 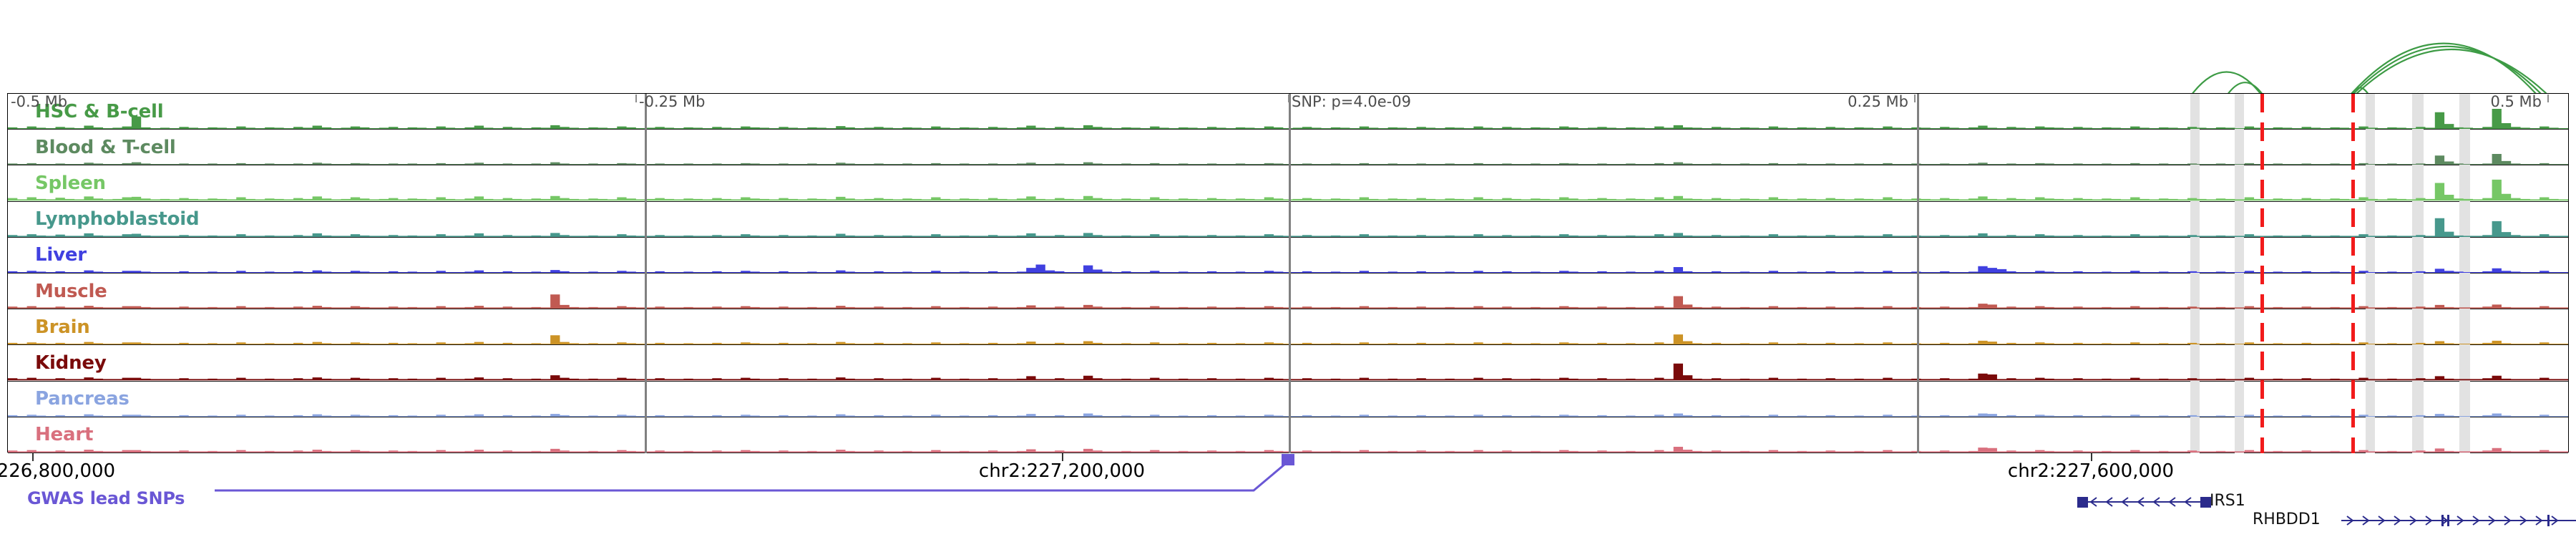 I want to click on signal-track: HSC & B-cell, so click(x=1288, y=112).